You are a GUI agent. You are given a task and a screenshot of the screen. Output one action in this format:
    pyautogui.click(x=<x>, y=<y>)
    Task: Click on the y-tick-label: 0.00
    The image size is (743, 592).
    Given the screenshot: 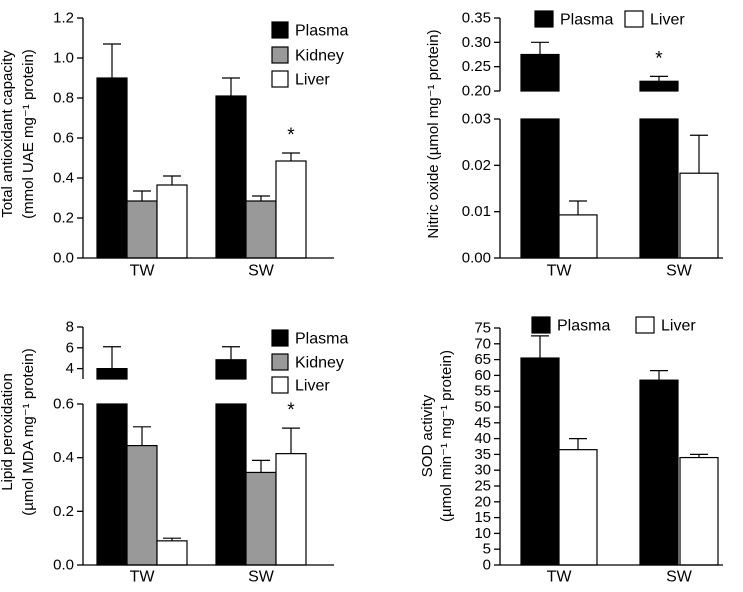 What is the action you would take?
    pyautogui.click(x=476, y=258)
    